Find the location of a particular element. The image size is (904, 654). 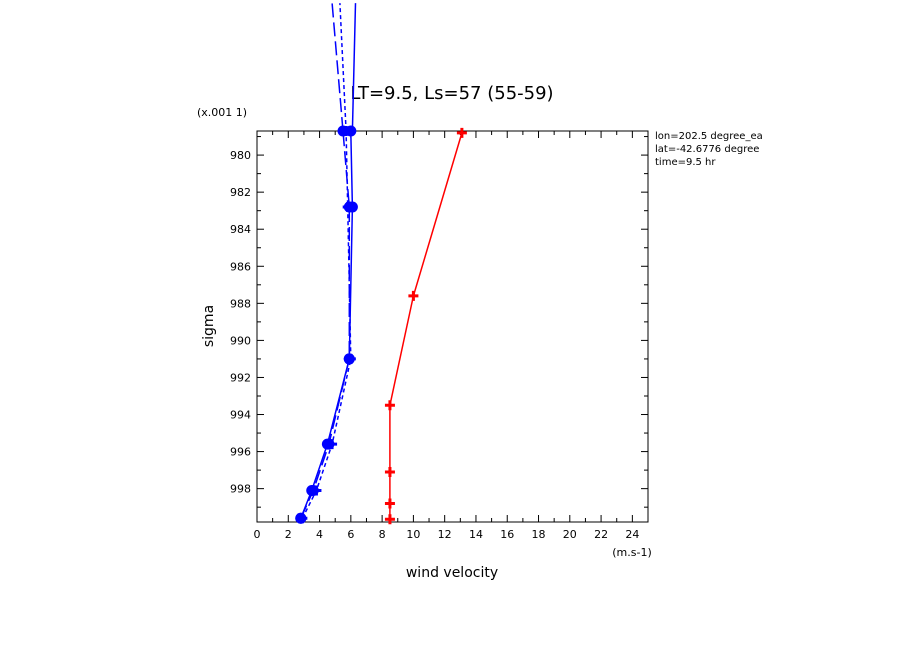

x-tick-label: 0 is located at coordinates (257, 534).